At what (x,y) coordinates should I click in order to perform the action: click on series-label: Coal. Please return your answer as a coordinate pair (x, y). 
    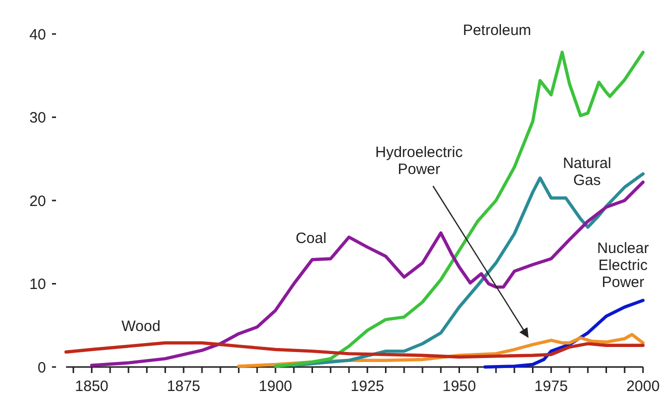
    Looking at the image, I should click on (311, 238).